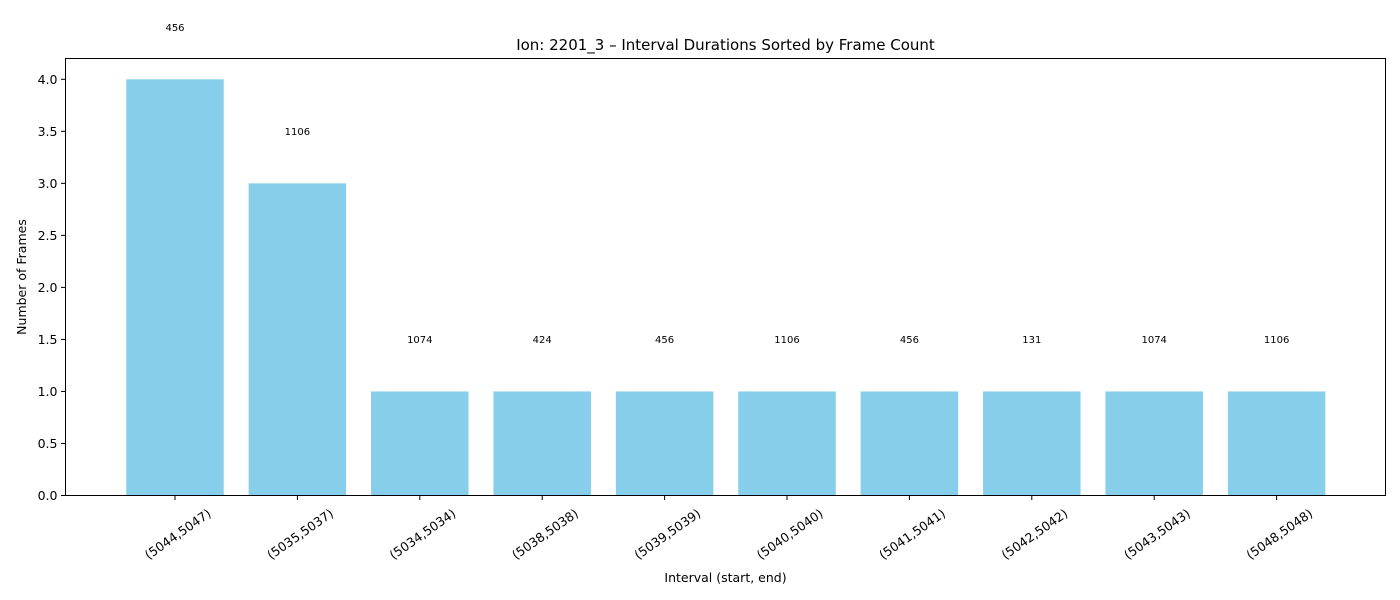  Describe the element at coordinates (545, 534) in the screenshot. I see `x-tick-label: (5038,5038)` at that location.